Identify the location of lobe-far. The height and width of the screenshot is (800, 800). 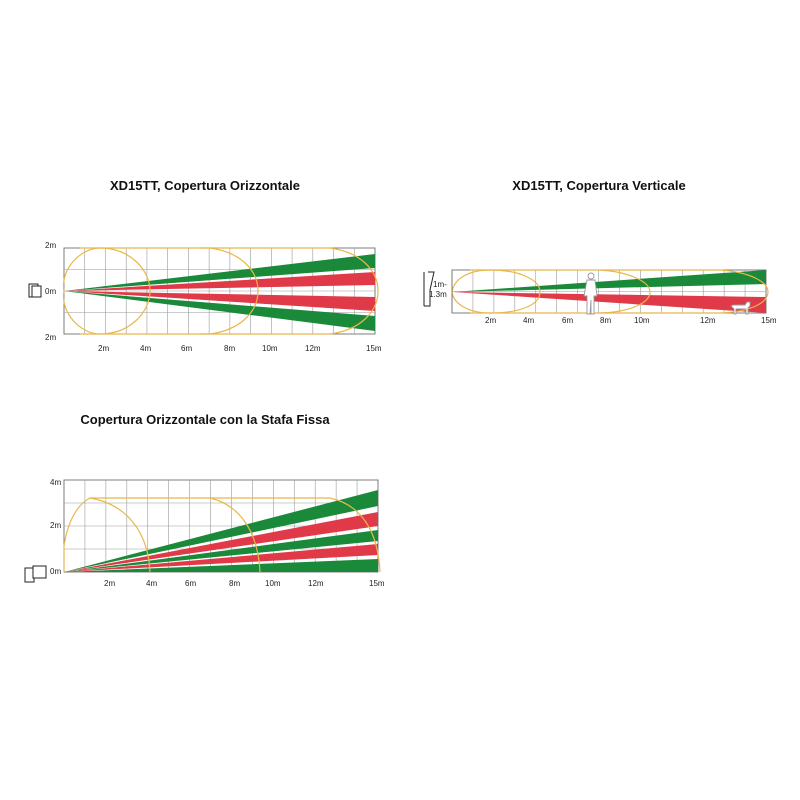
(289, 291).